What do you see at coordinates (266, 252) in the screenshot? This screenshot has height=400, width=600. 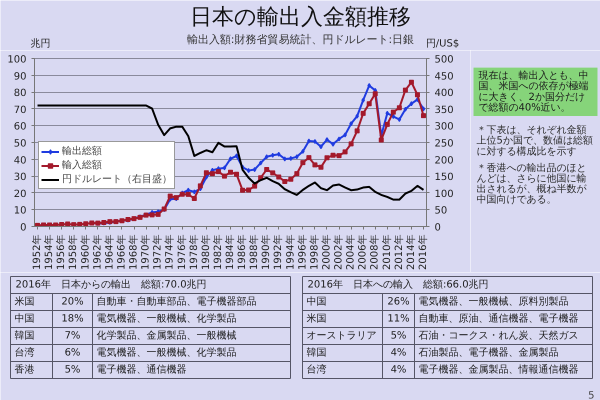 I see `x-tick-label: 1990年` at bounding box center [266, 252].